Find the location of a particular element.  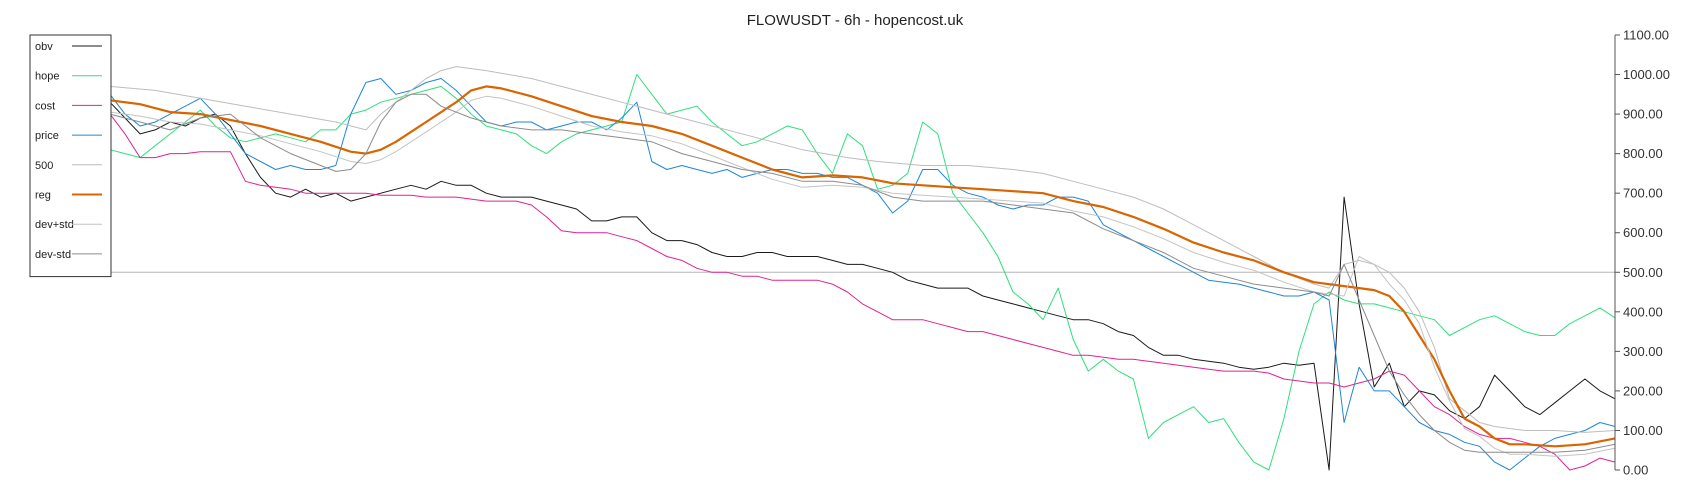

legend-label: obv is located at coordinates (44, 47).